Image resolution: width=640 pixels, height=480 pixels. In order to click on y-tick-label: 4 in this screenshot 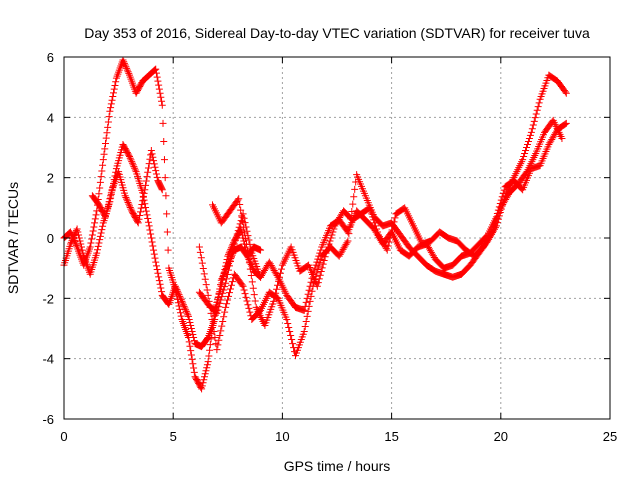, I will do `click(50, 117)`.